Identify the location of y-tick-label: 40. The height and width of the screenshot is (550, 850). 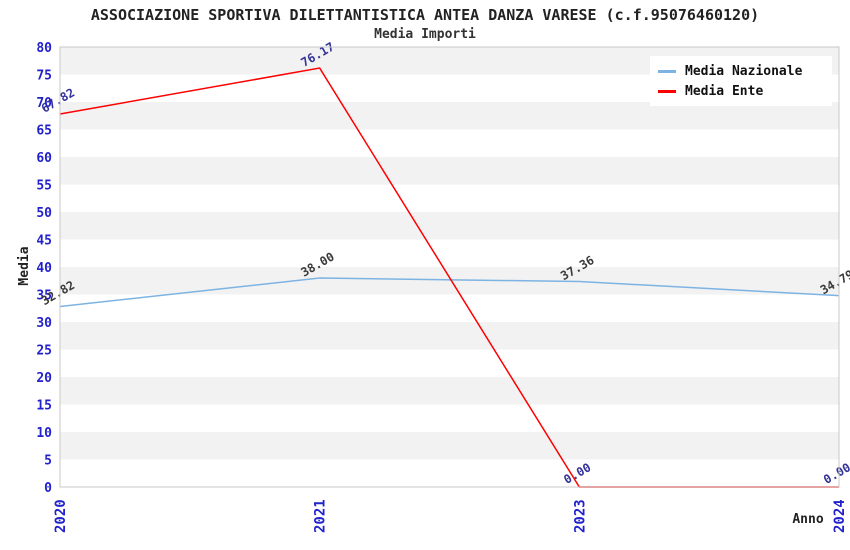
(44, 268).